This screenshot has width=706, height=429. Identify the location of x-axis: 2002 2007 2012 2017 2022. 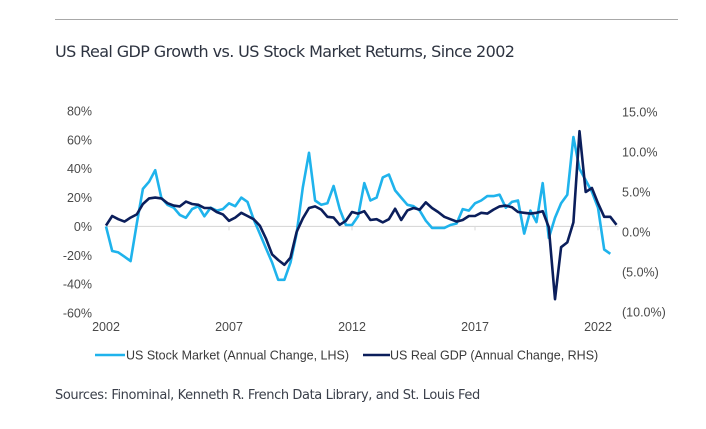
(352, 327).